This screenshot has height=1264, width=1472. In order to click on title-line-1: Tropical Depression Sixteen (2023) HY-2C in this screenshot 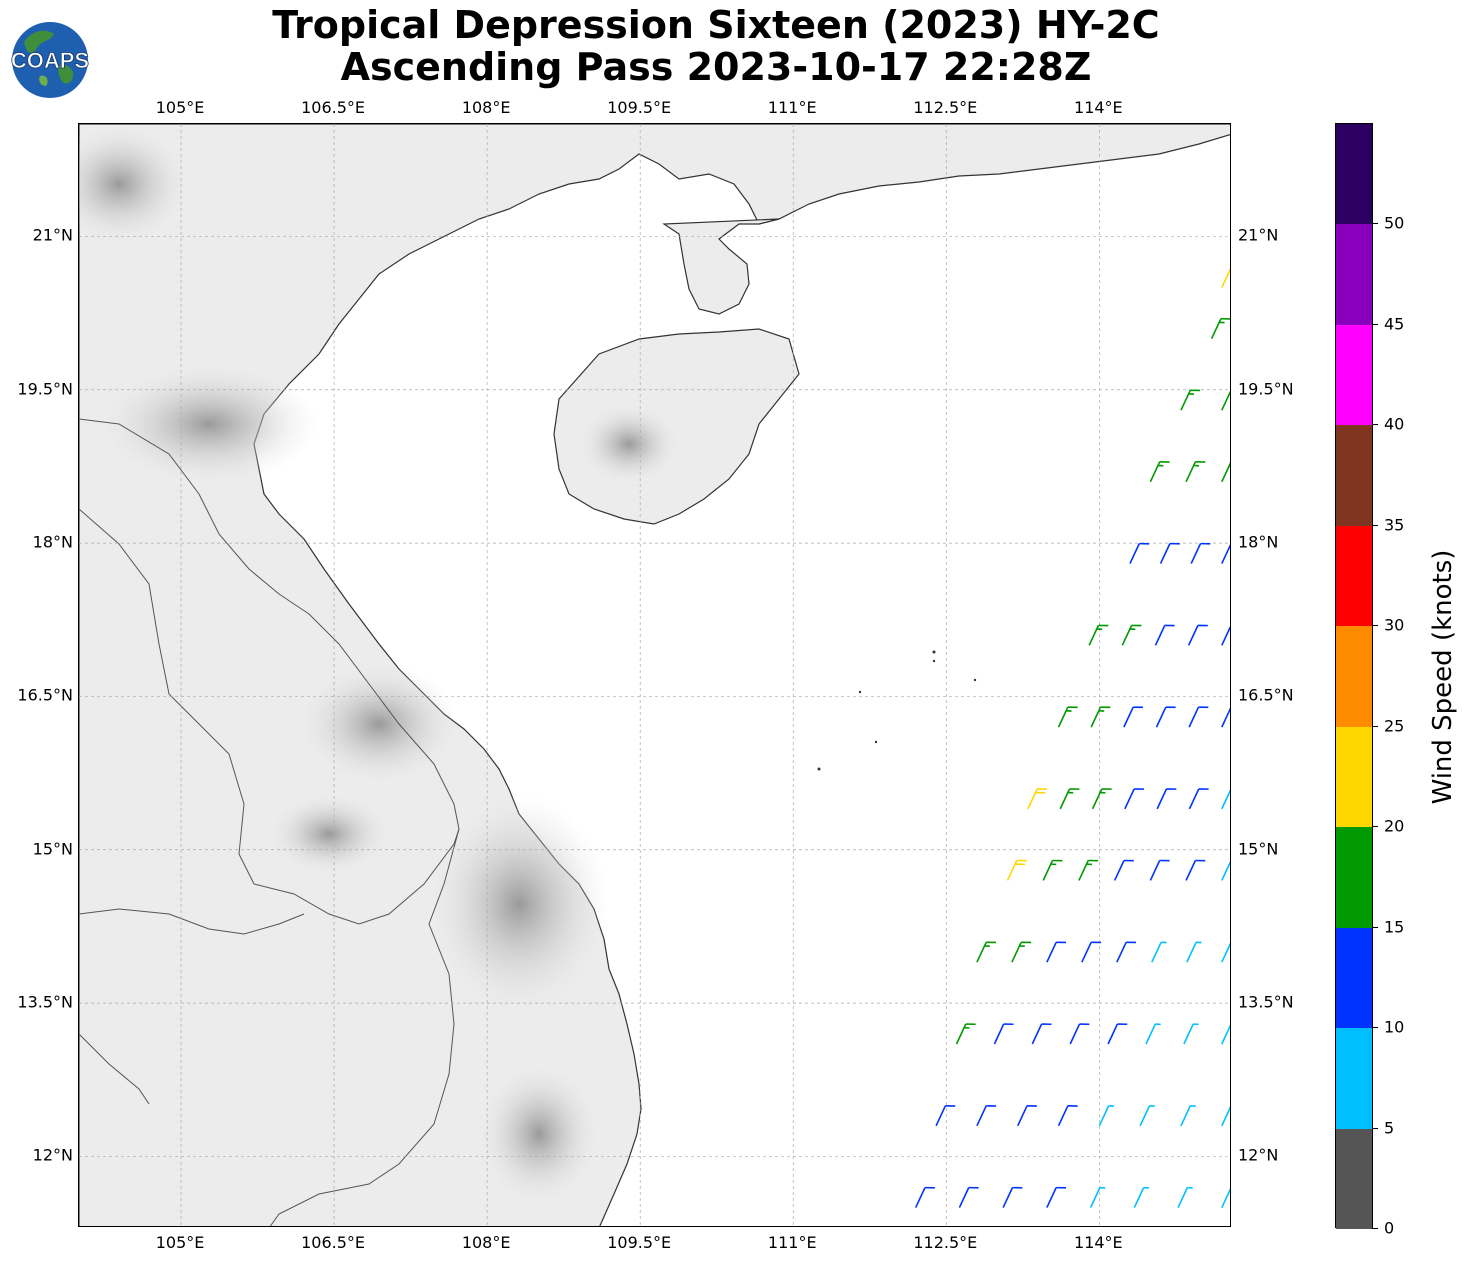, I will do `click(716, 25)`.